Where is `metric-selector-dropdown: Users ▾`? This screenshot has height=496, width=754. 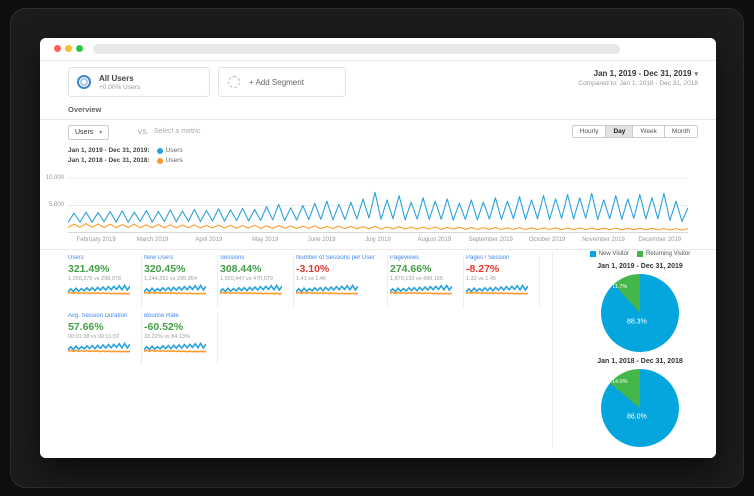
metric-selector-dropdown: Users ▾ is located at coordinates (89, 132).